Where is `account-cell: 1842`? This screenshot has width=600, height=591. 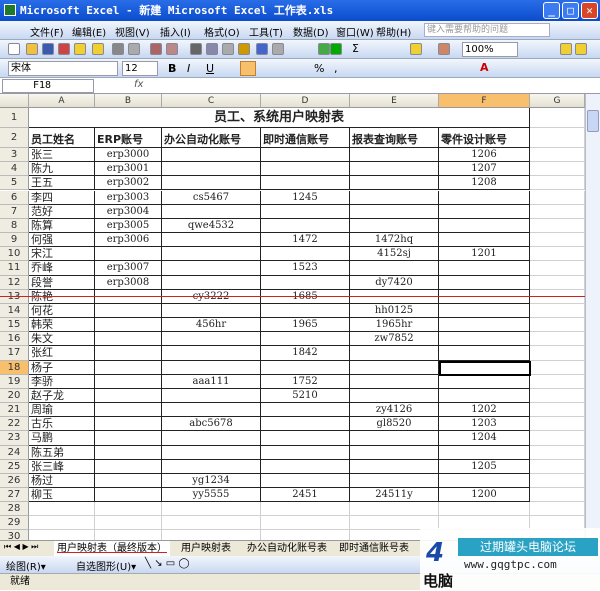 account-cell: 1842 is located at coordinates (305, 353).